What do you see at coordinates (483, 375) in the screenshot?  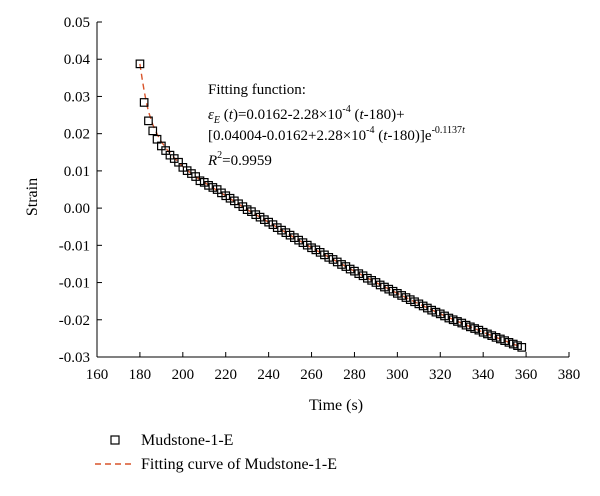 I see `x-tick-label: 340` at bounding box center [483, 375].